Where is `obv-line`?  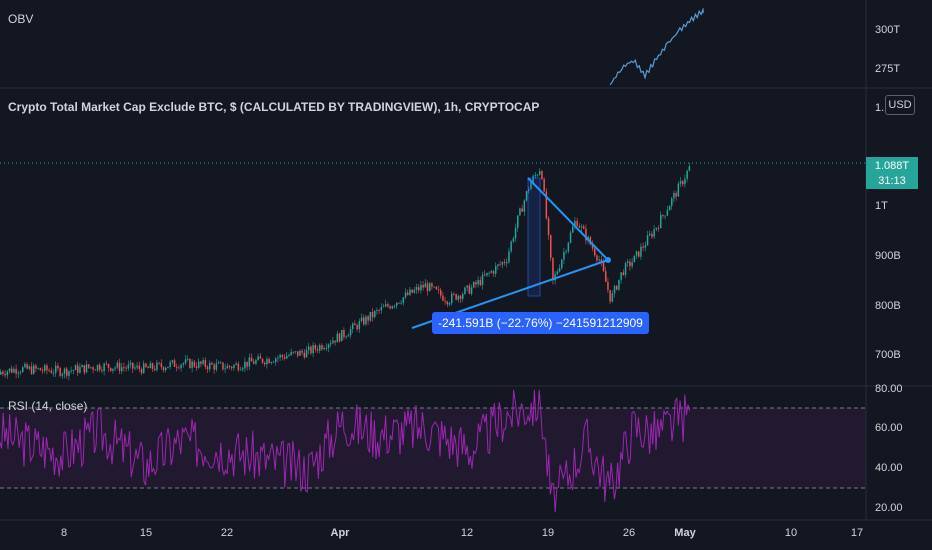
obv-line is located at coordinates (656, 47).